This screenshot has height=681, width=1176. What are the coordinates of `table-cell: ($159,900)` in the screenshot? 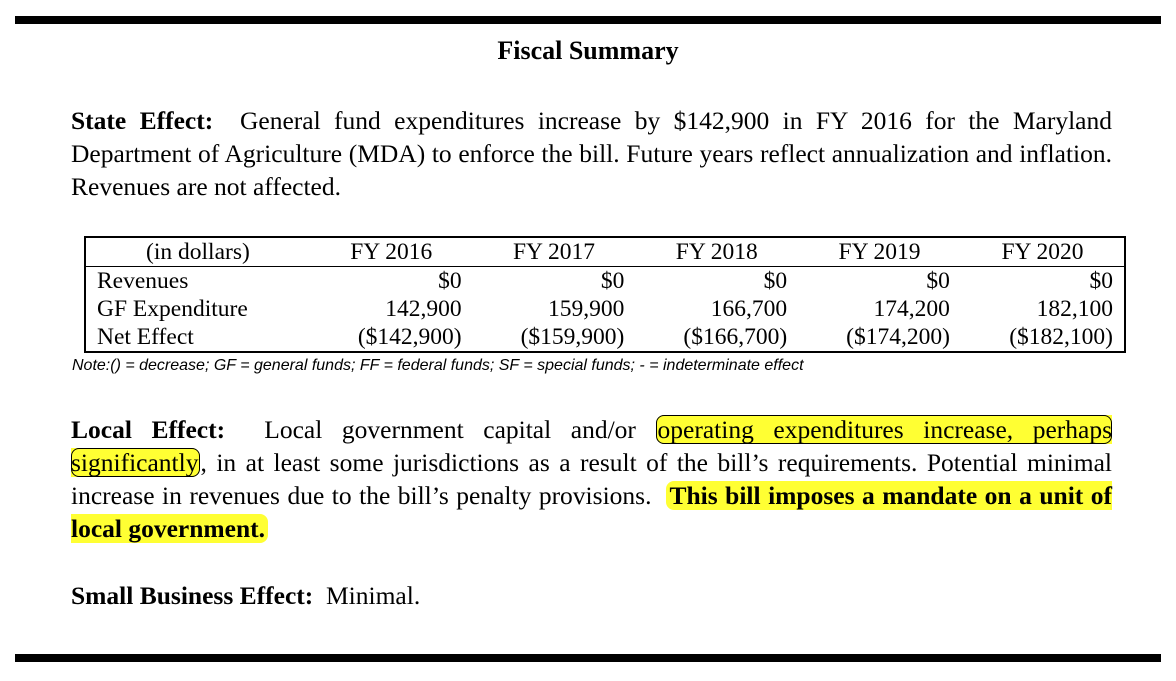 It's located at (572, 337).